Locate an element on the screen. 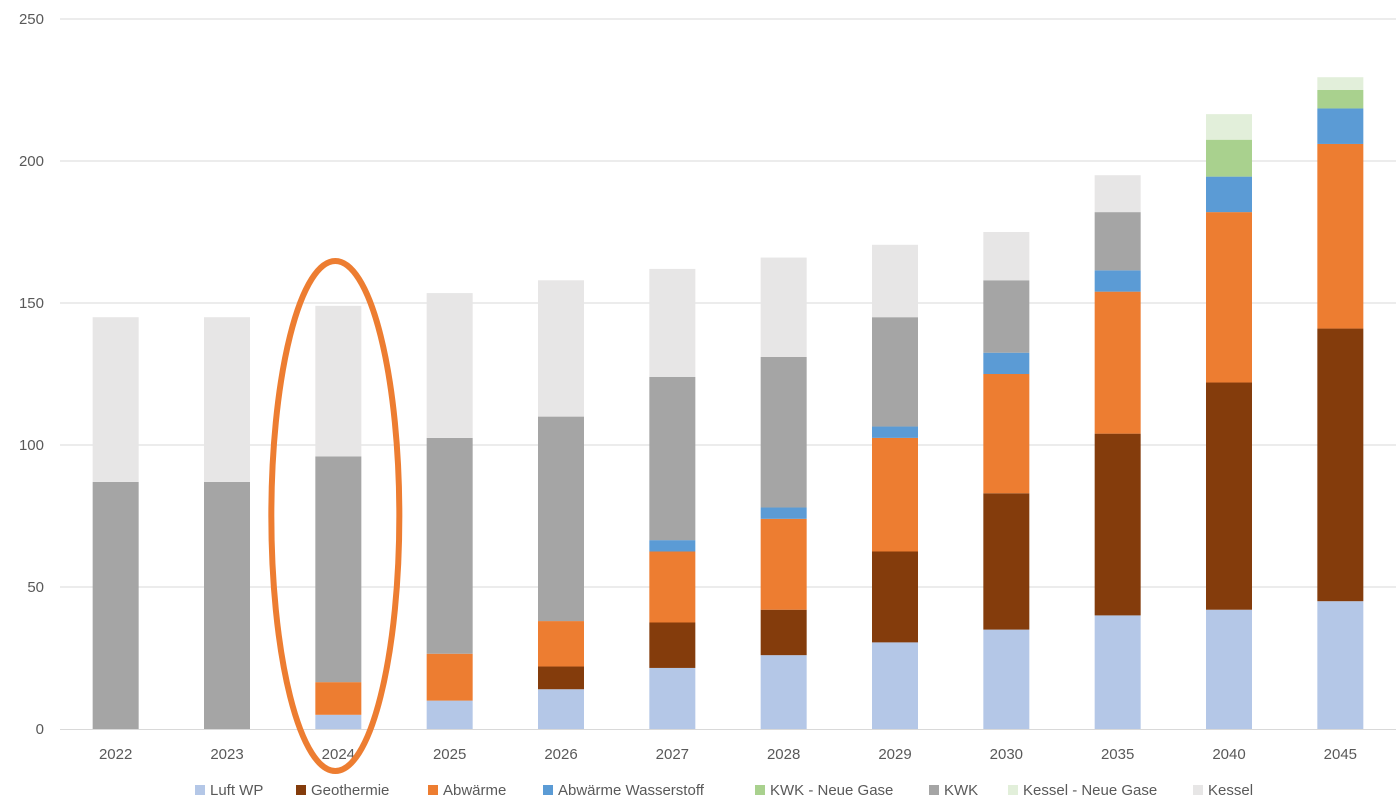 Image resolution: width=1396 pixels, height=808 pixels. bar-stack-2029 is located at coordinates (895, 486).